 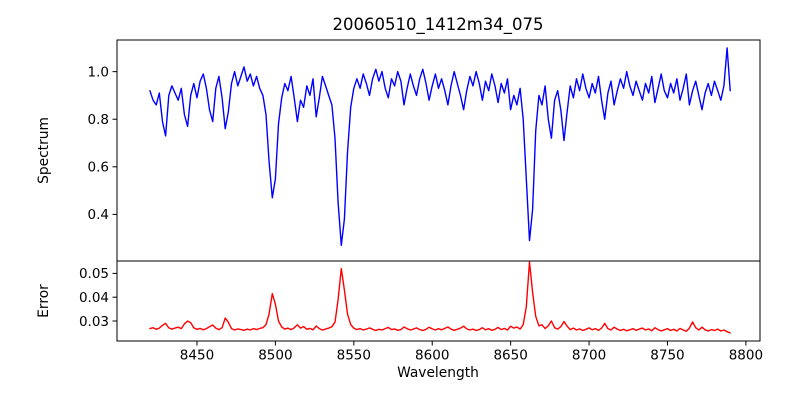 What do you see at coordinates (275, 356) in the screenshot?
I see `x-tick-label: 8500` at bounding box center [275, 356].